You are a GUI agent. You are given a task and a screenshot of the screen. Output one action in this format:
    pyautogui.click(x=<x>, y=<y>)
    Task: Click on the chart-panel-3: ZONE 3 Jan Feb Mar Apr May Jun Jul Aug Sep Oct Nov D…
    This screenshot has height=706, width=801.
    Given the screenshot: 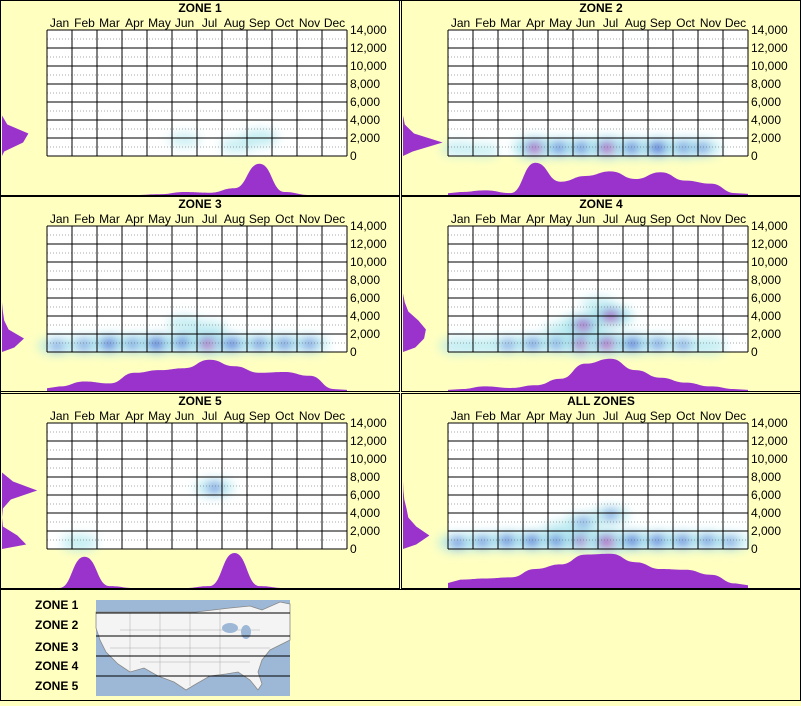 What is the action you would take?
    pyautogui.click(x=200, y=294)
    